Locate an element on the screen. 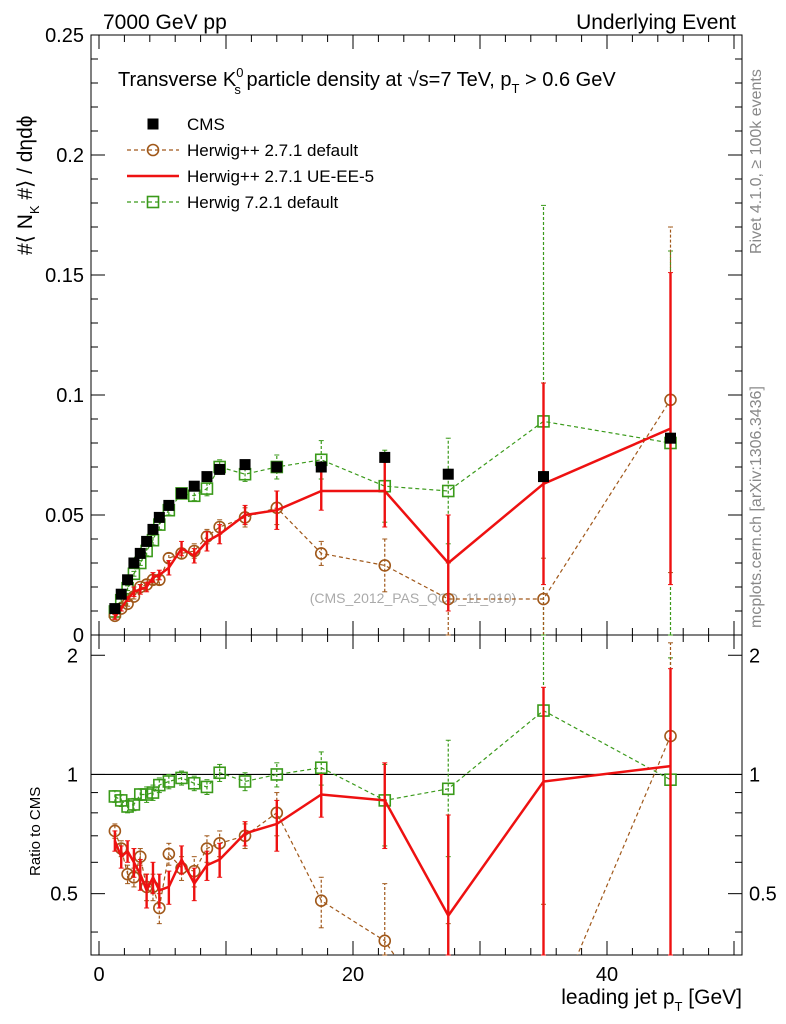 The height and width of the screenshot is (1024, 786). main-y-axis-label: #⟨ NK #⟩ / dηdϕ is located at coordinates (28, 185).